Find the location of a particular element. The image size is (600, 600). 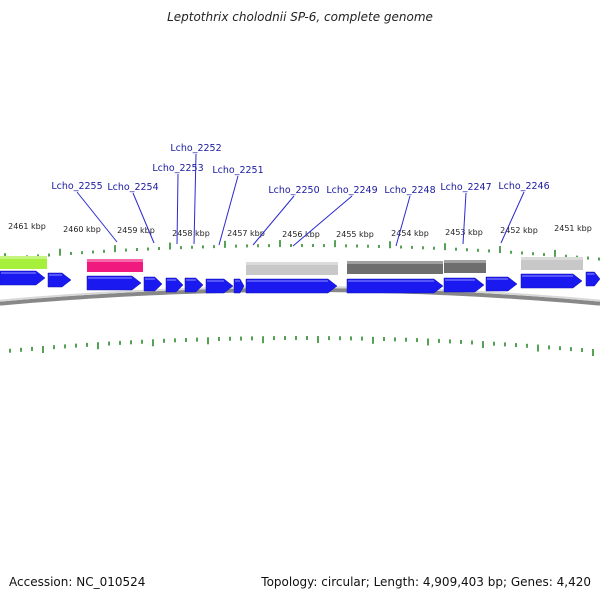

kbp-label: 2460 kbp is located at coordinates (82, 229).